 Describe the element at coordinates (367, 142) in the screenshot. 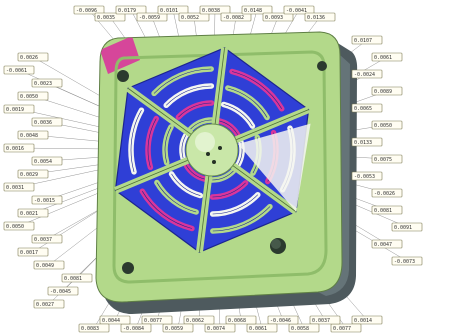

I see `deviation-callout: 0.0133` at that location.